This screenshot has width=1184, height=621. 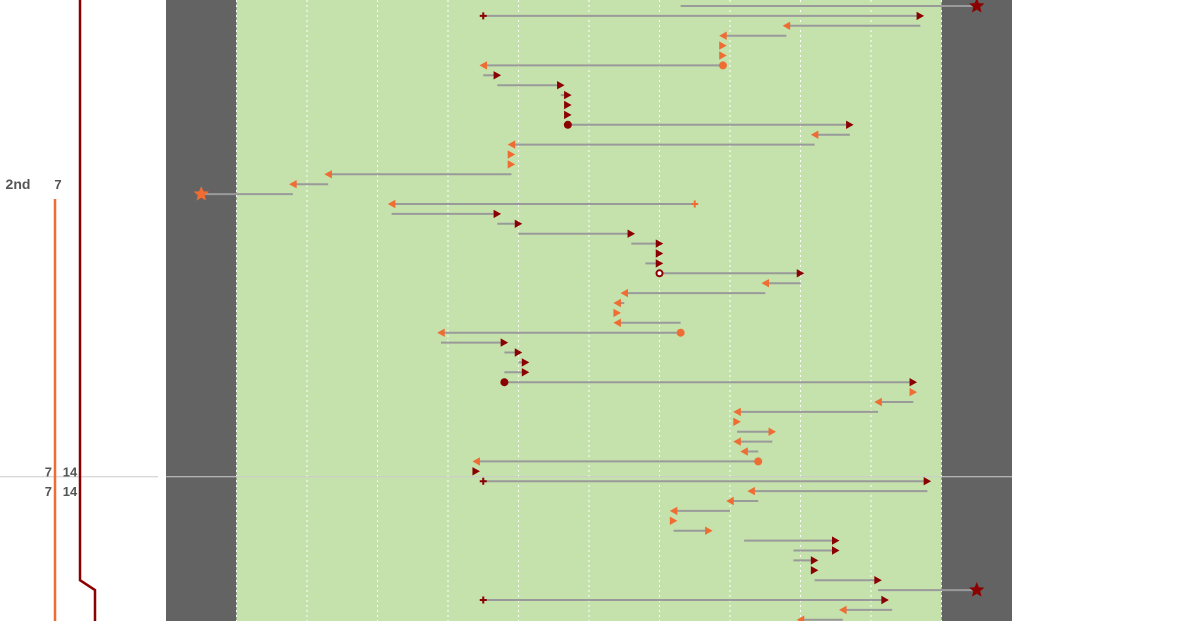 I want to click on endzone-left, so click(x=201, y=310).